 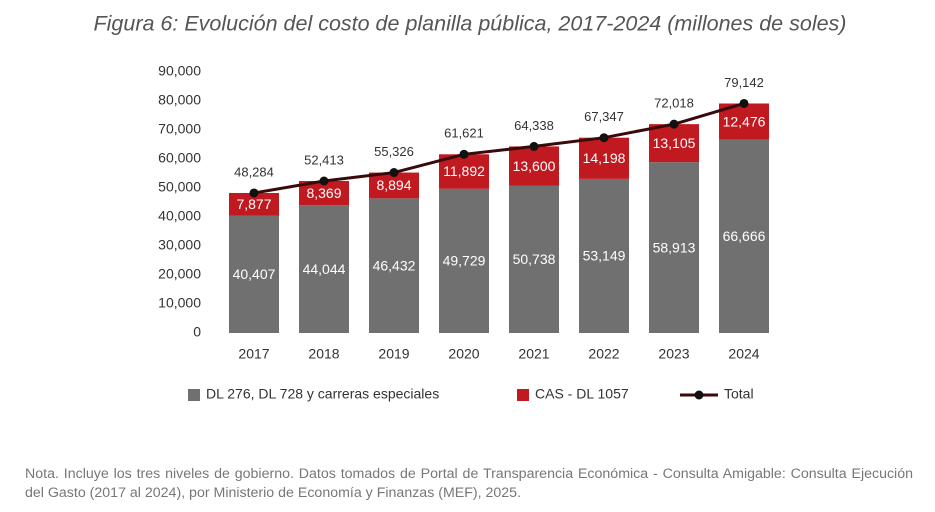 I want to click on bar-value-label: 53,149, so click(x=604, y=256).